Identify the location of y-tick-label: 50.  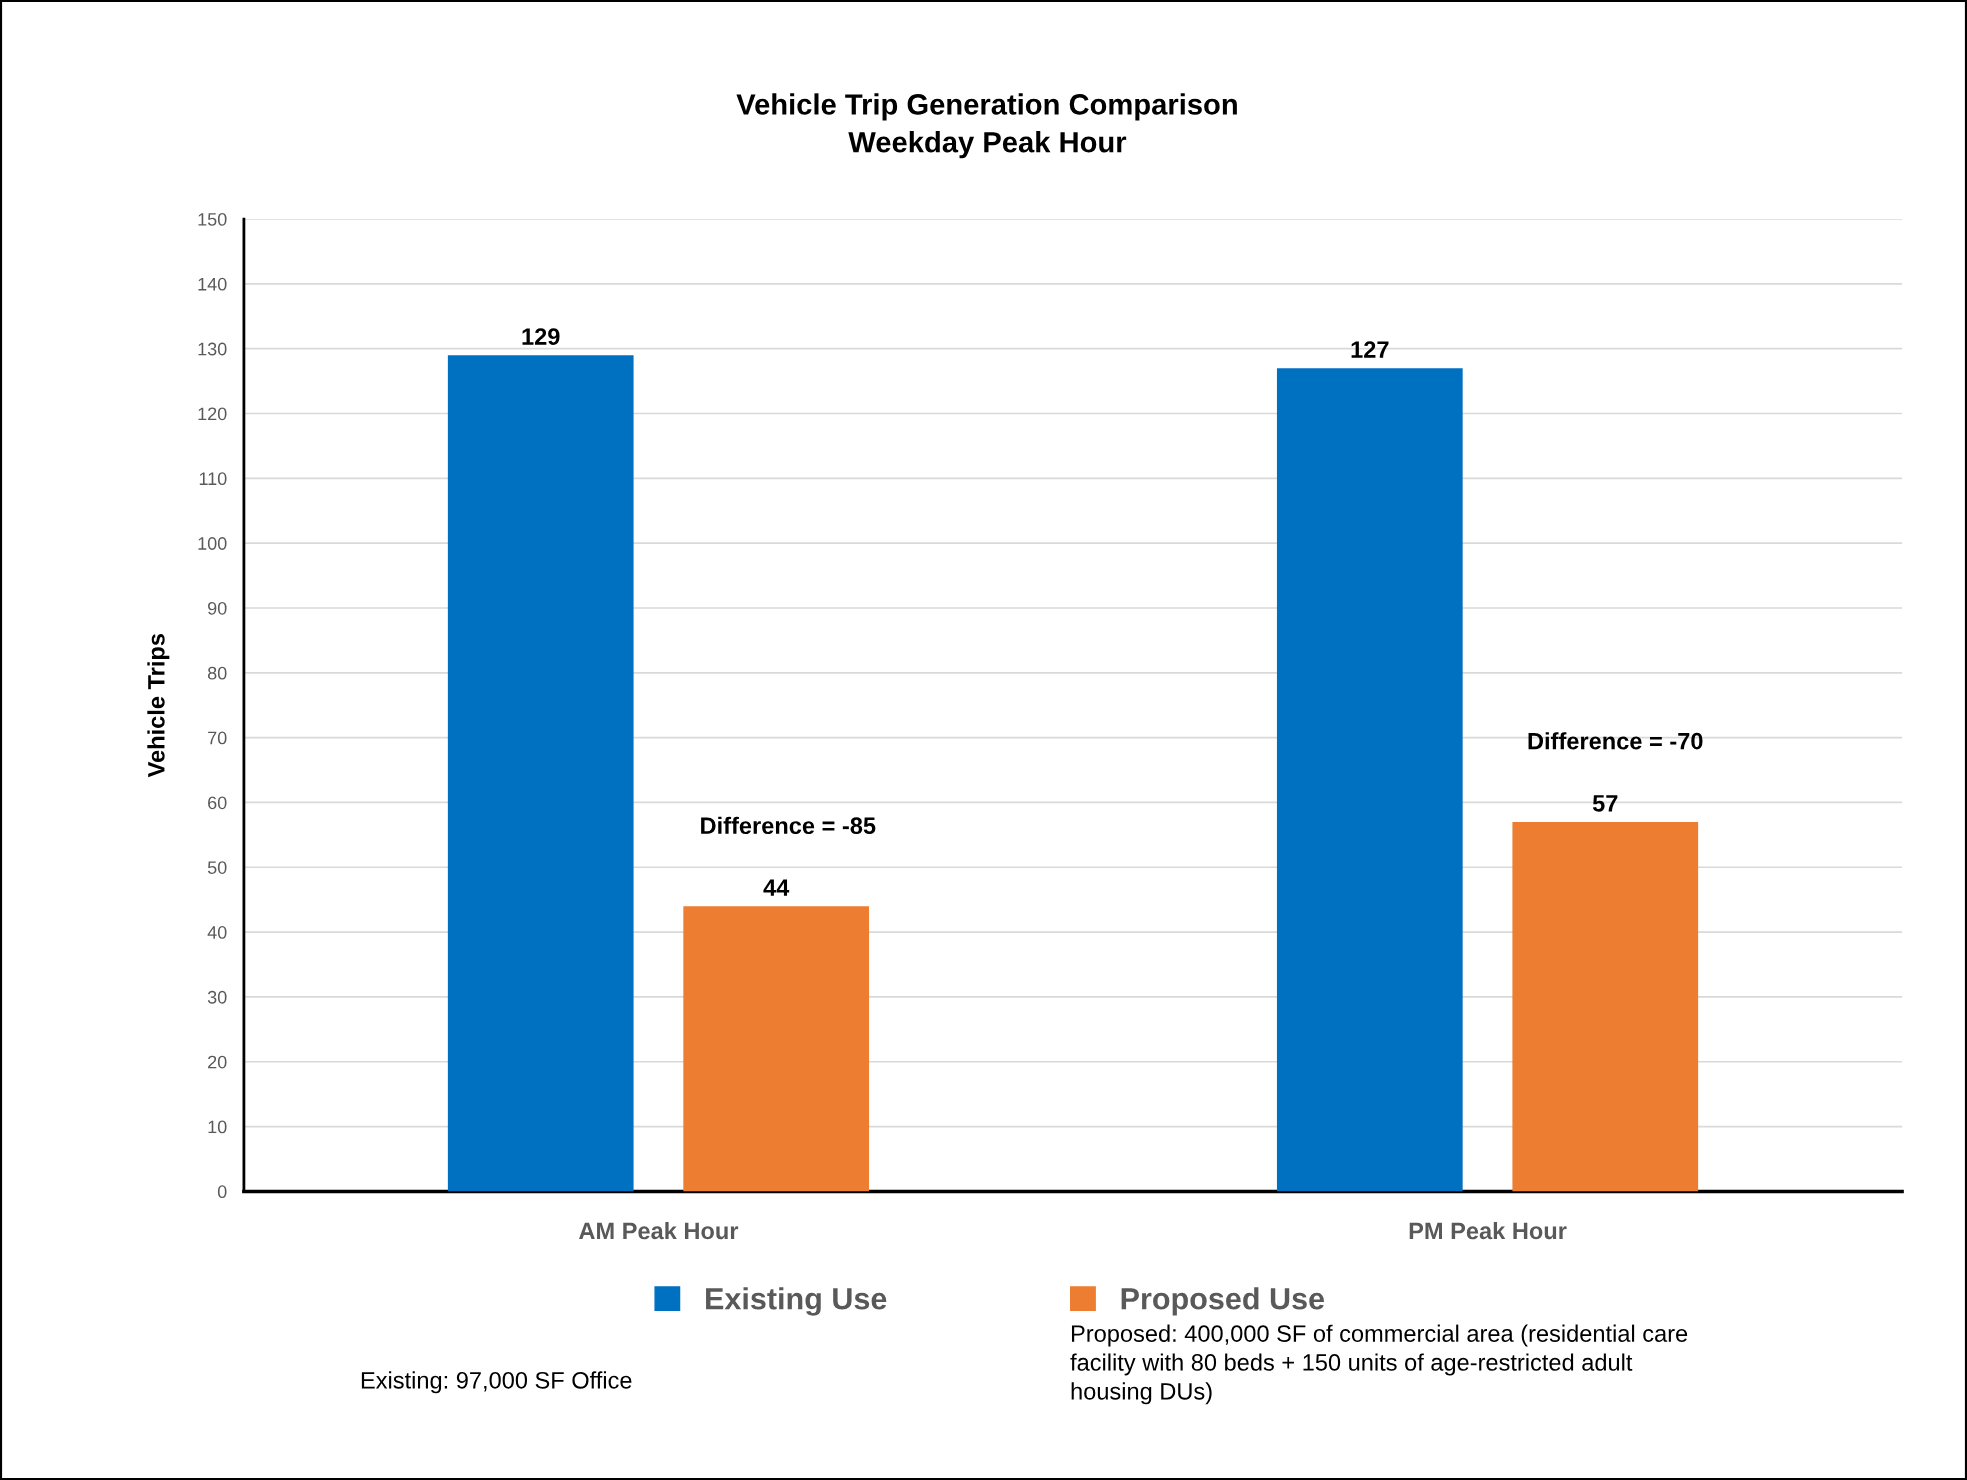
(217, 867).